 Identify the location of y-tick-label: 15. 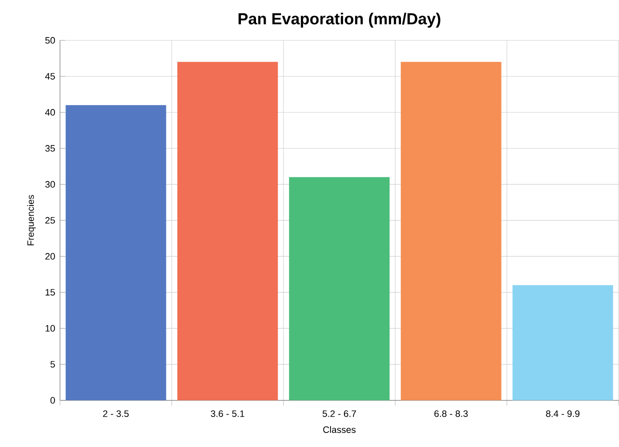
(50, 292).